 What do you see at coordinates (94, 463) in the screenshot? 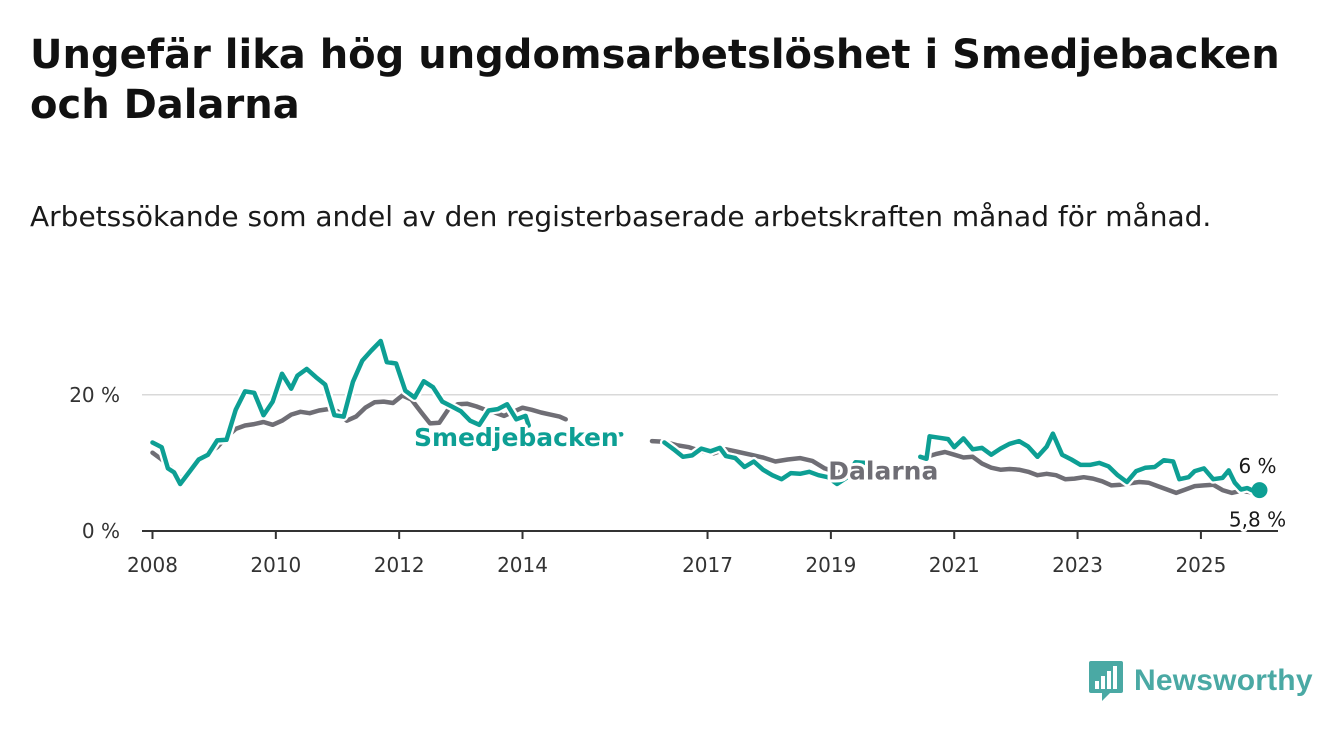
I see `y-axis: 0 % 20 %` at bounding box center [94, 463].